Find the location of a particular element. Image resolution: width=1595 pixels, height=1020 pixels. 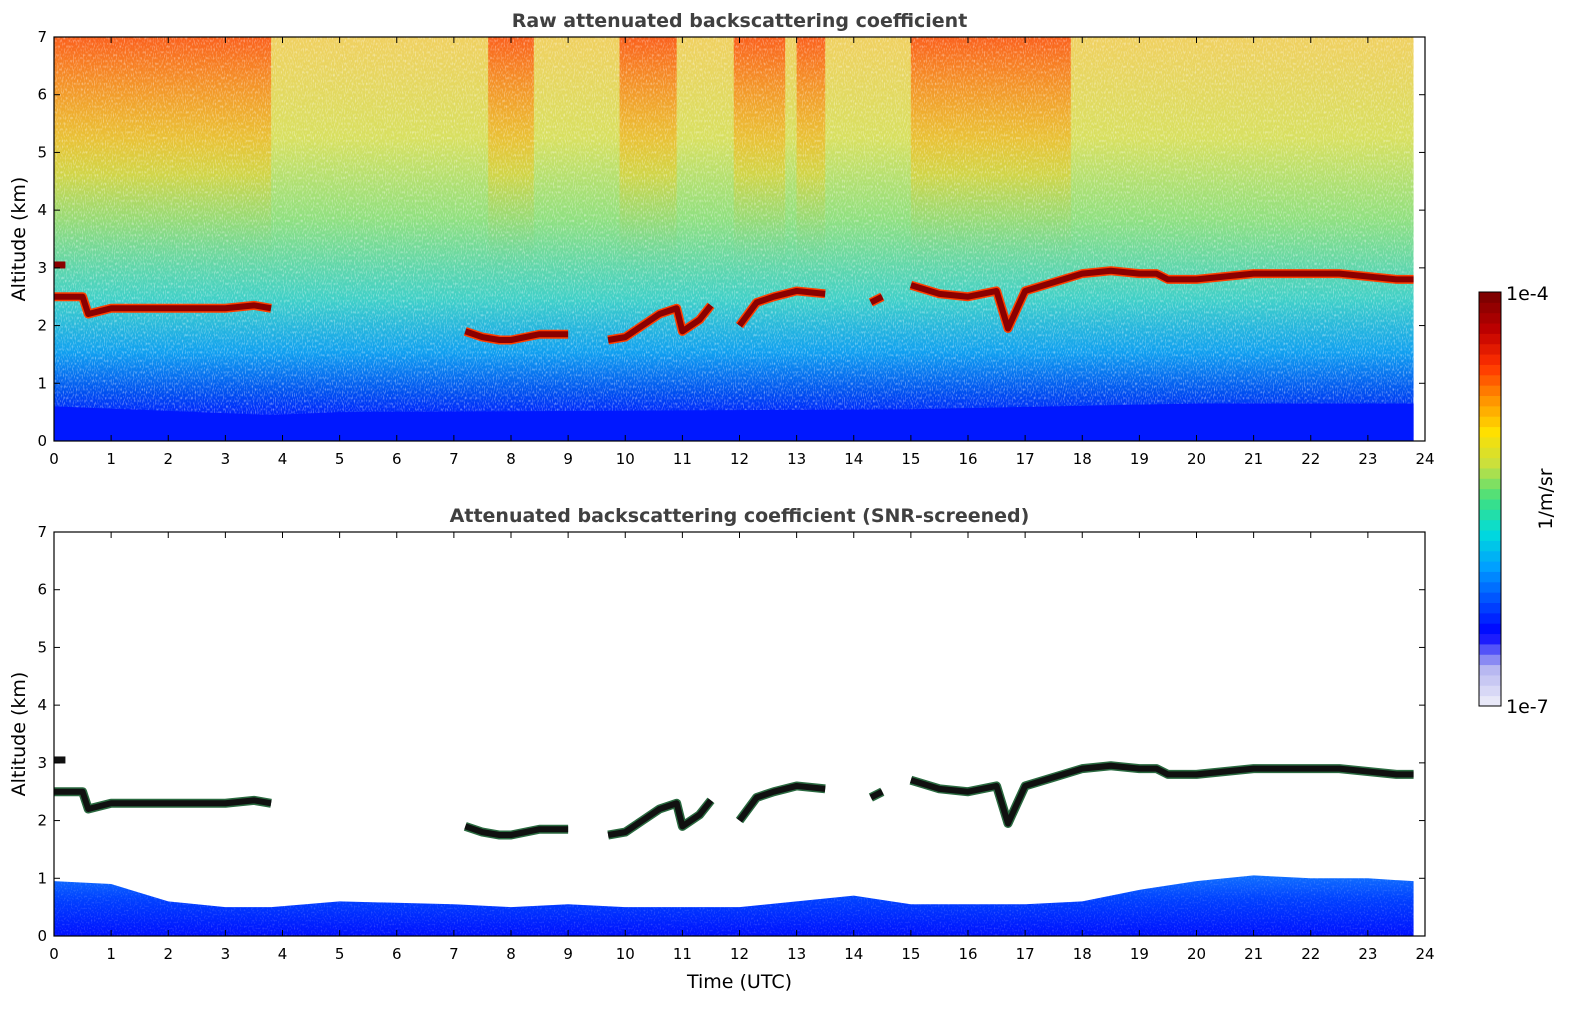

y-tick-label: 3 is located at coordinates (42, 763).